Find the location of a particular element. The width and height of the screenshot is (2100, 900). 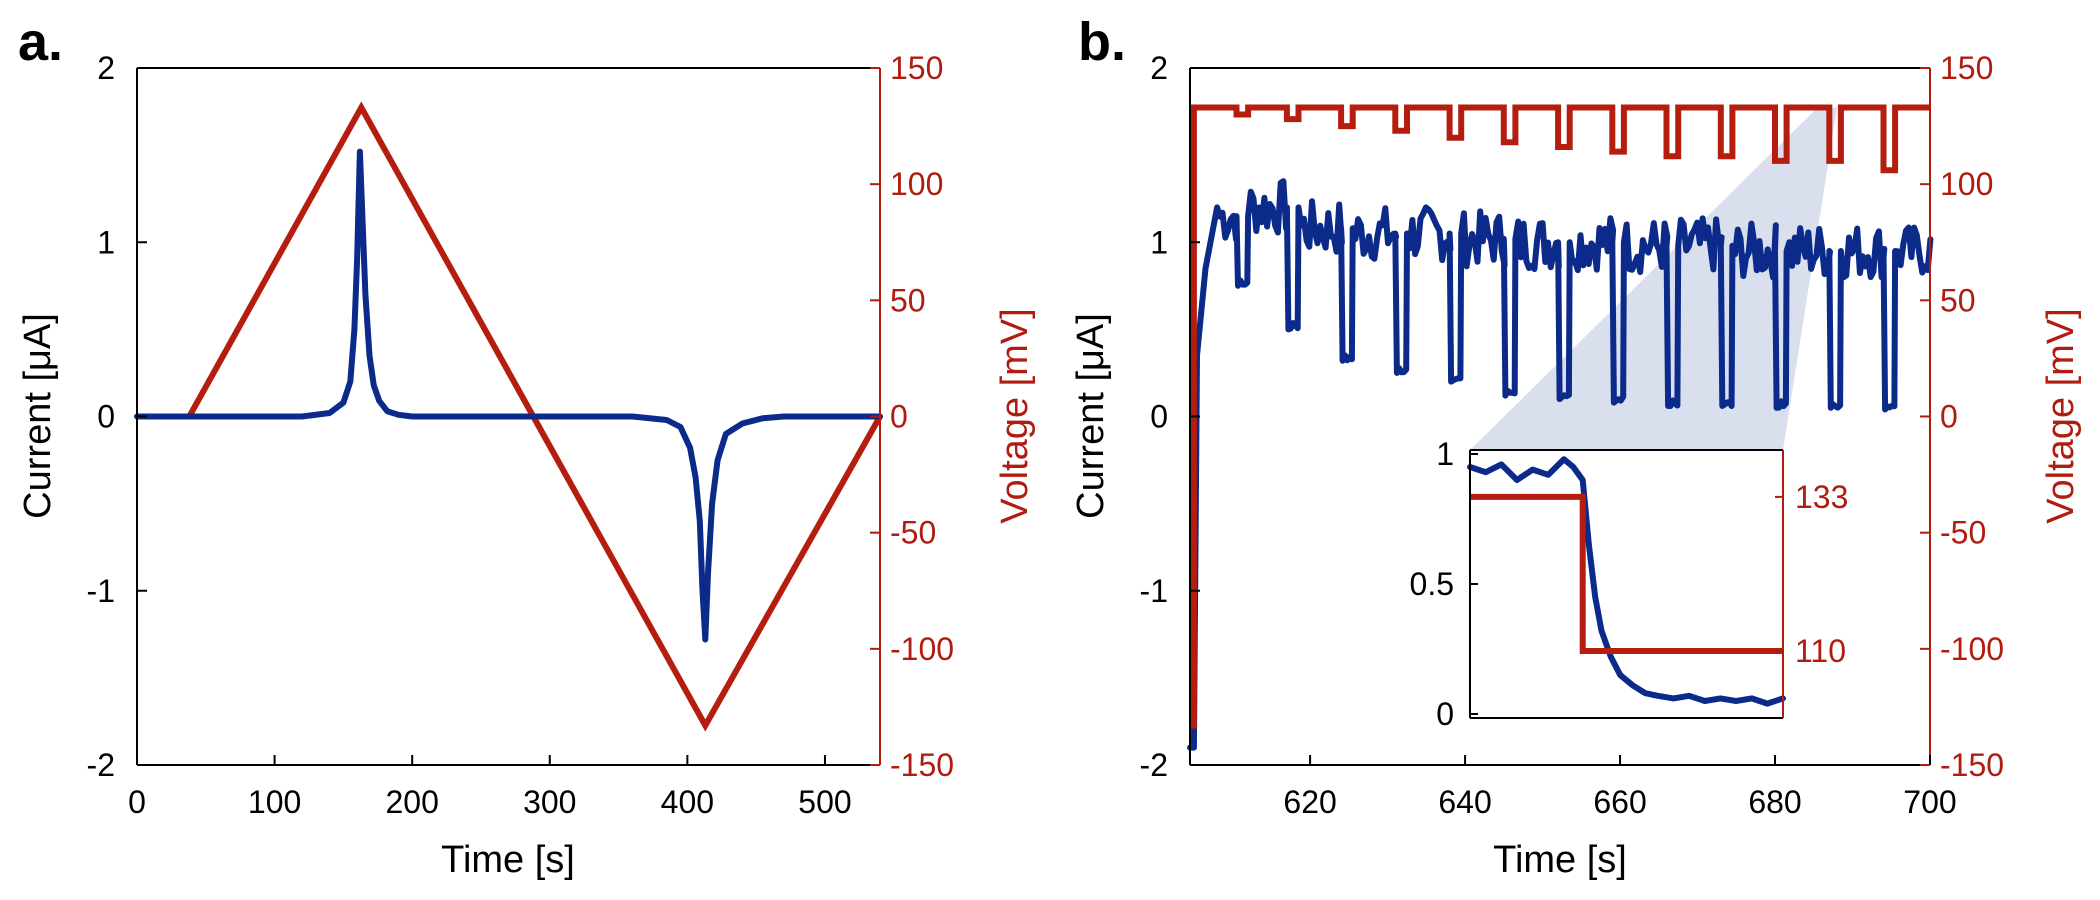

panel-a-yr-tick-label: -150 is located at coordinates (922, 765).